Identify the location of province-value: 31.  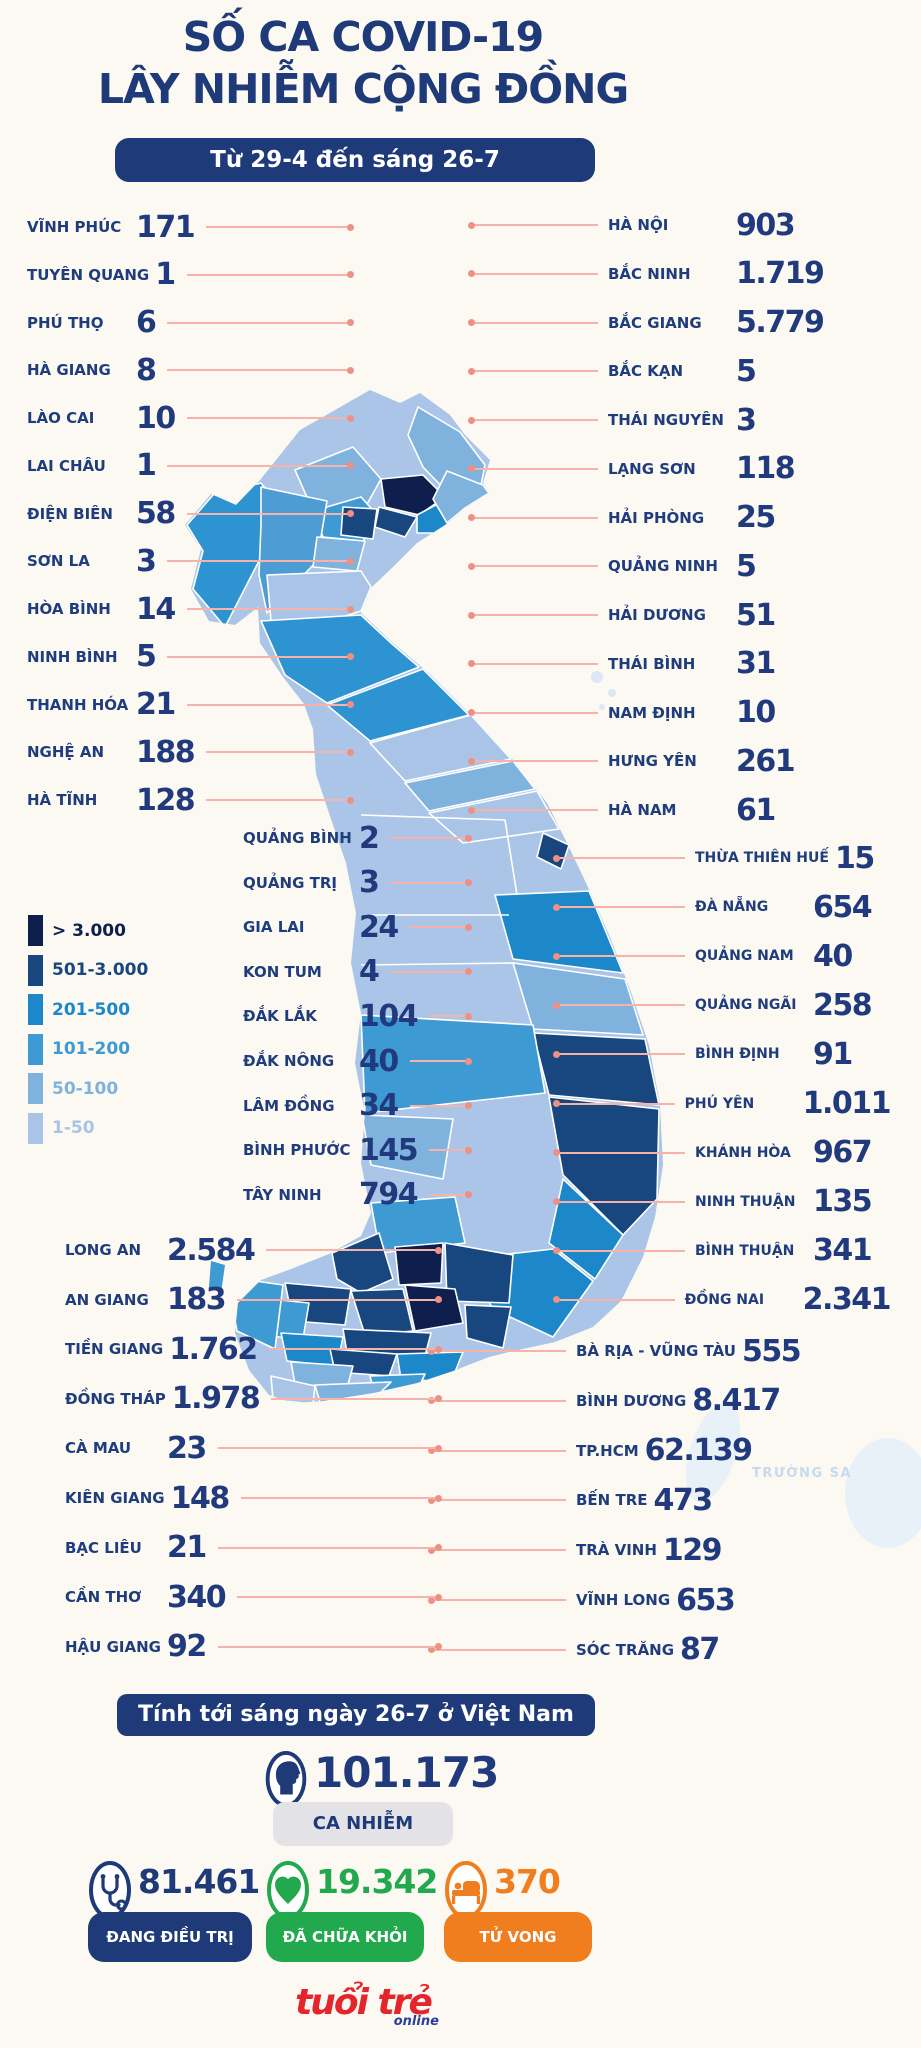
(756, 664).